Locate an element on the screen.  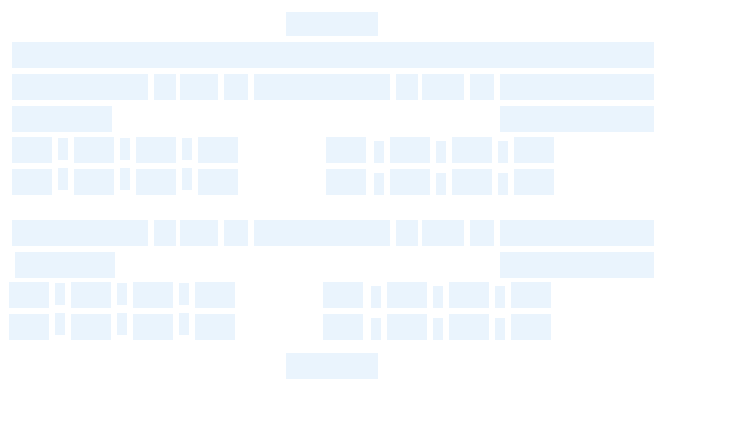
title-placeholder is located at coordinates (332, 24).